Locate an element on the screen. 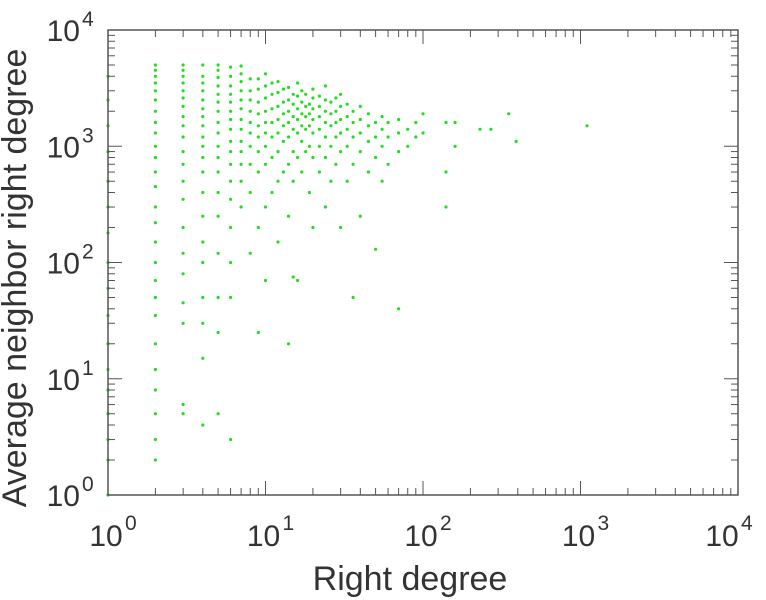 This screenshot has width=766, height=600. y-tick-label-base: 10 is located at coordinates (63, 380).